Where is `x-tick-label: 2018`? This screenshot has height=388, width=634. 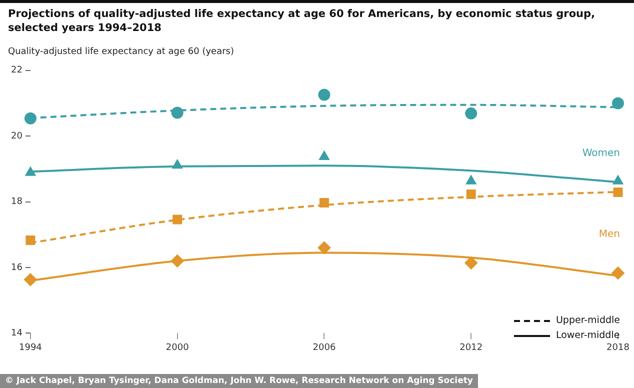
x-tick-label: 2018 is located at coordinates (618, 347).